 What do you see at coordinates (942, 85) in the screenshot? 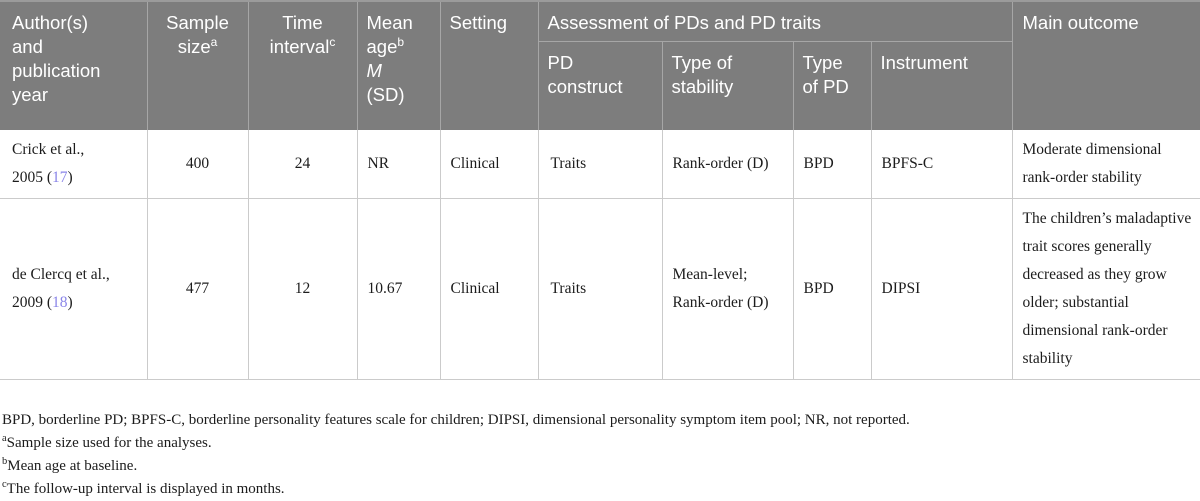
I see `col-header-instrument: Instrument` at bounding box center [942, 85].